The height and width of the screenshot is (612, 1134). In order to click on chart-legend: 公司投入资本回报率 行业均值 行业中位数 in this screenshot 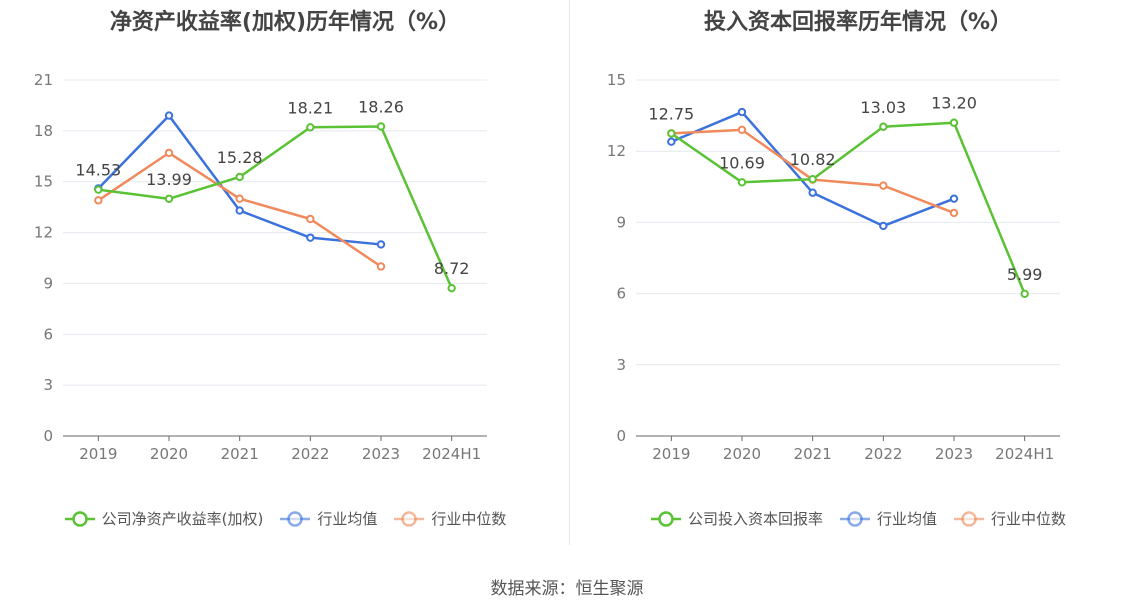, I will do `click(856, 518)`.